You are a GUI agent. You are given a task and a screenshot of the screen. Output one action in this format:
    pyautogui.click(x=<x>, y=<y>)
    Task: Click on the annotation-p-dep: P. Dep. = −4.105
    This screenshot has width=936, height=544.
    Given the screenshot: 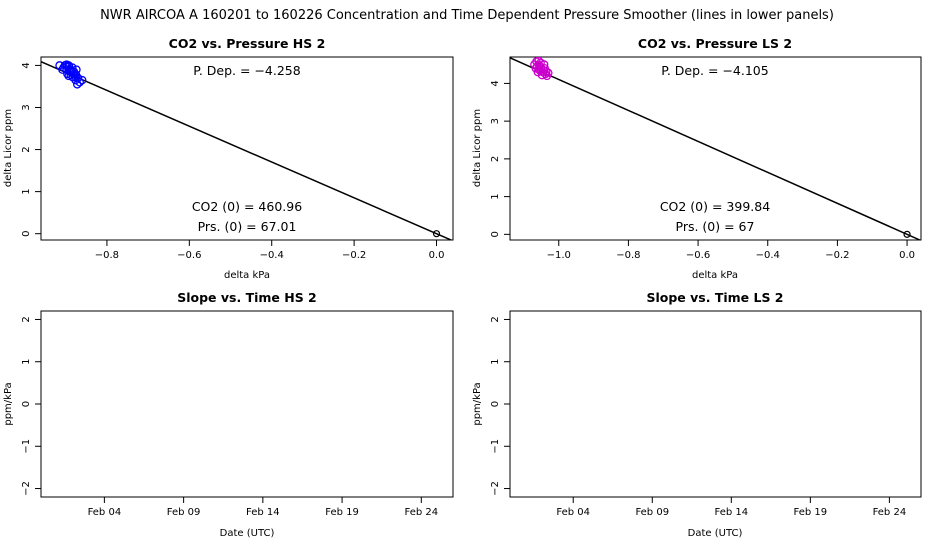 What is the action you would take?
    pyautogui.click(x=714, y=70)
    